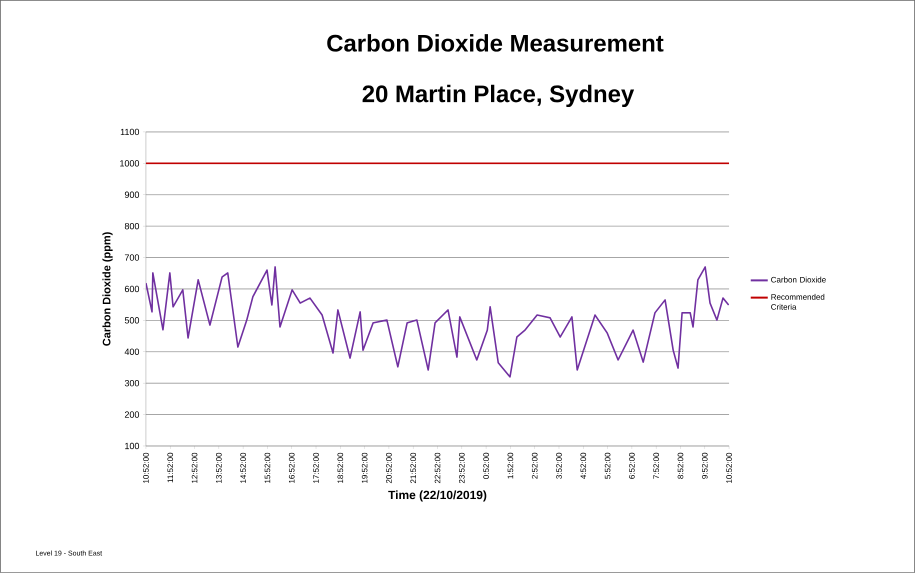  I want to click on y-tick-label: 400, so click(132, 351).